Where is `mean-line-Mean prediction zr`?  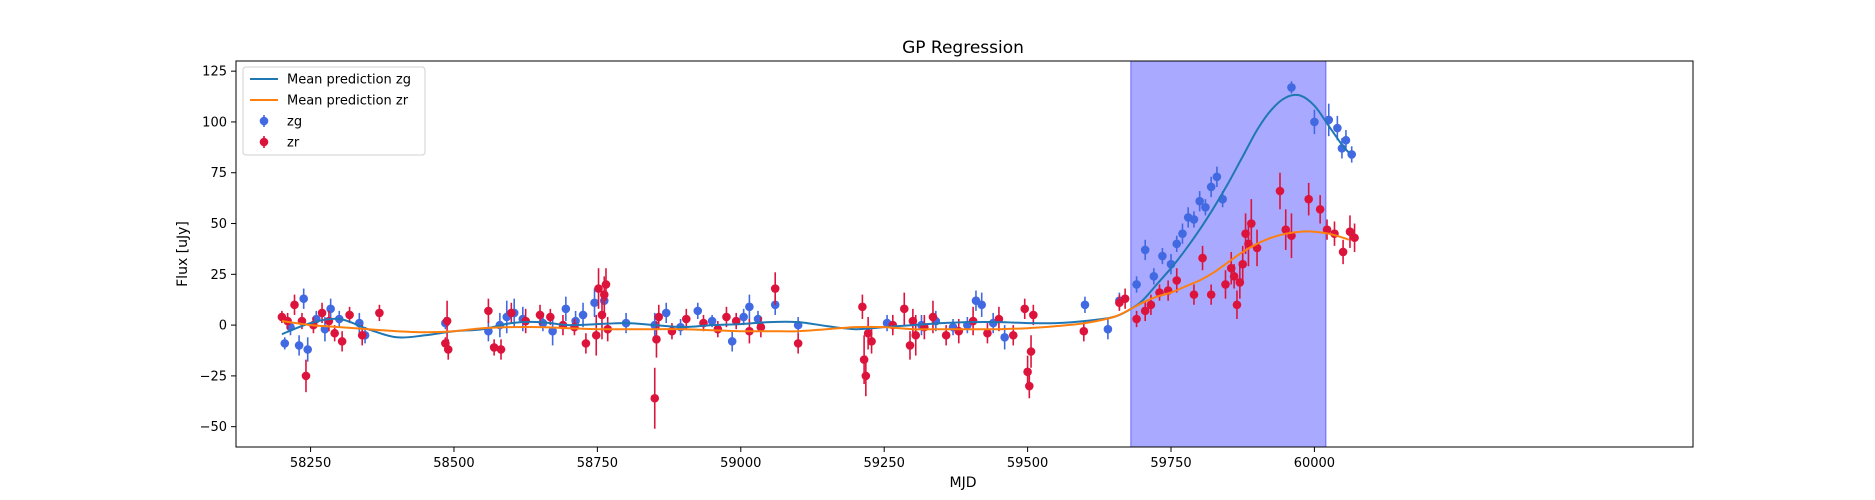
mean-line-Mean prediction zr is located at coordinates (815, 282).